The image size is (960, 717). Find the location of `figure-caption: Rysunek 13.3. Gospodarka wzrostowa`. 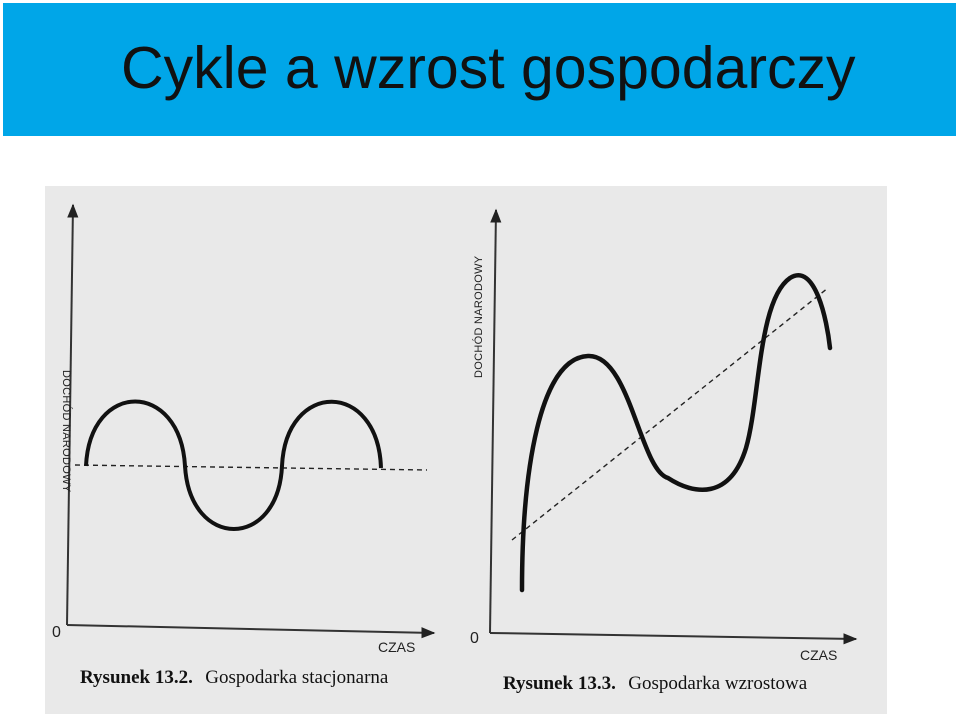

figure-caption: Rysunek 13.3. Gospodarka wzrostowa is located at coordinates (655, 683).